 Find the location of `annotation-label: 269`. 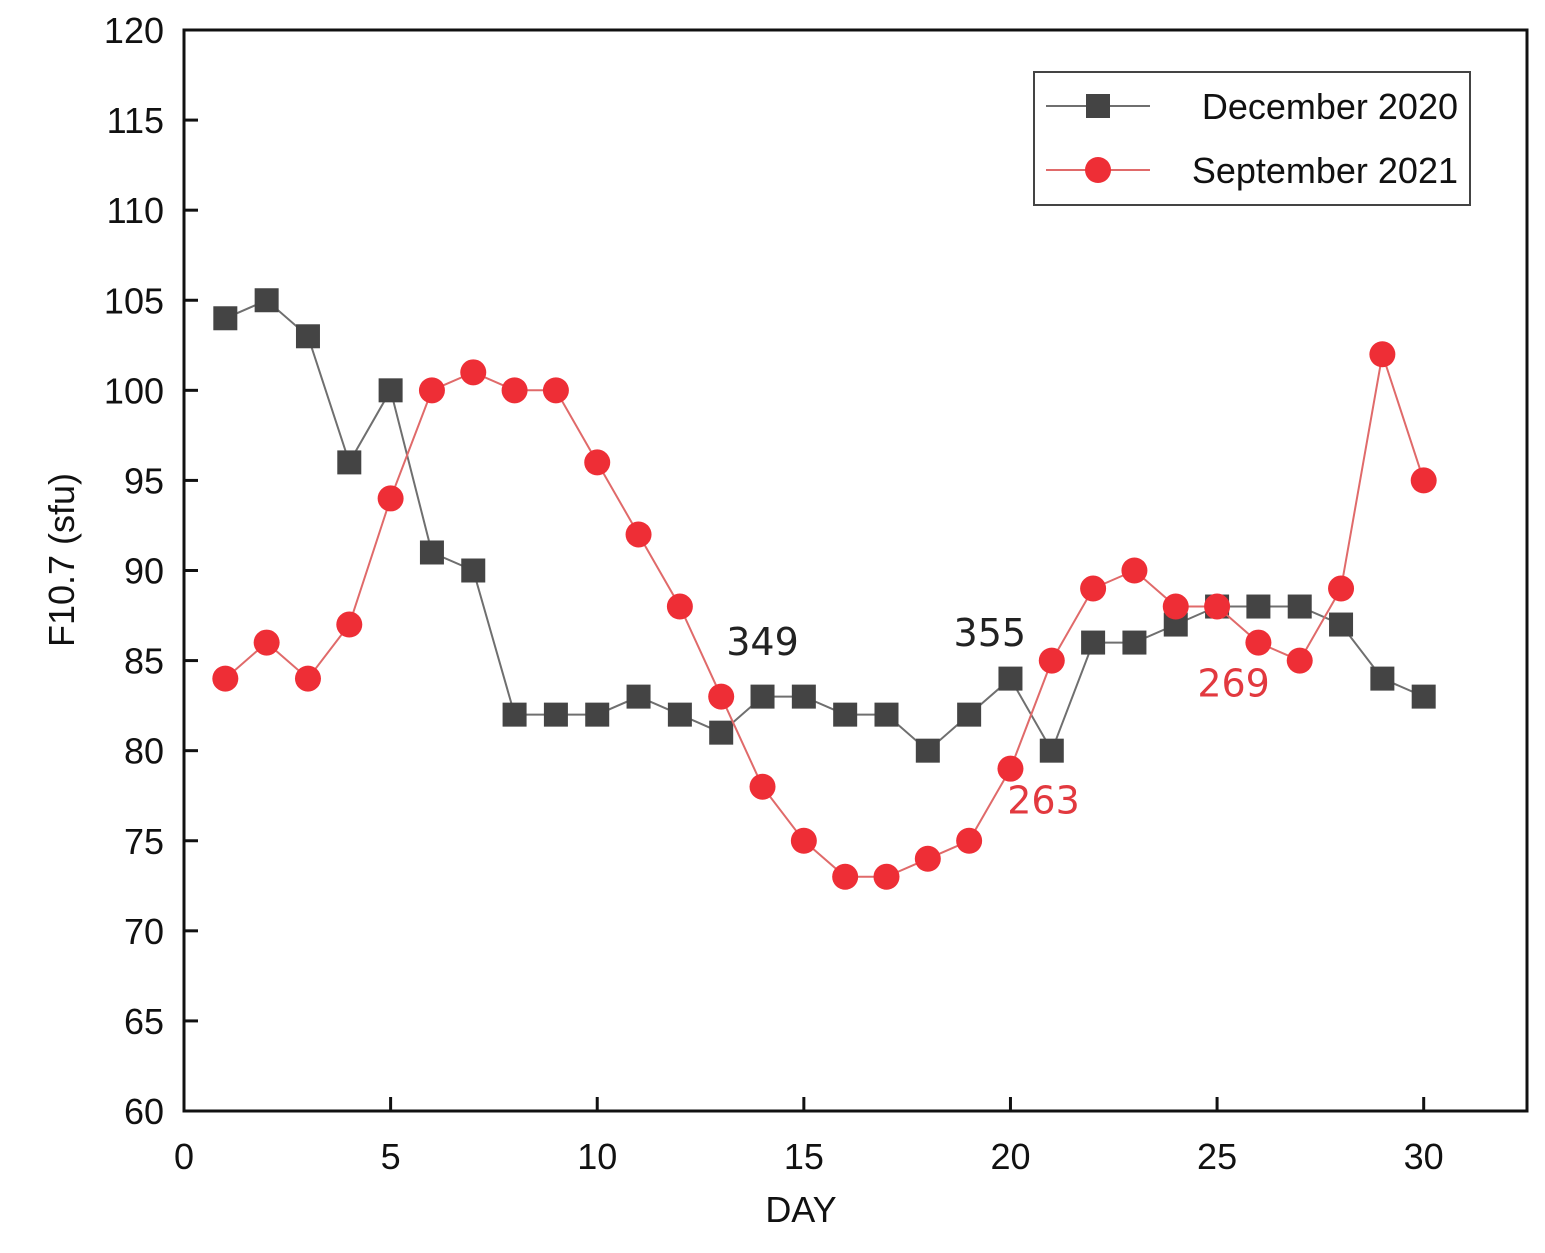

annotation-label: 269 is located at coordinates (1233, 684).